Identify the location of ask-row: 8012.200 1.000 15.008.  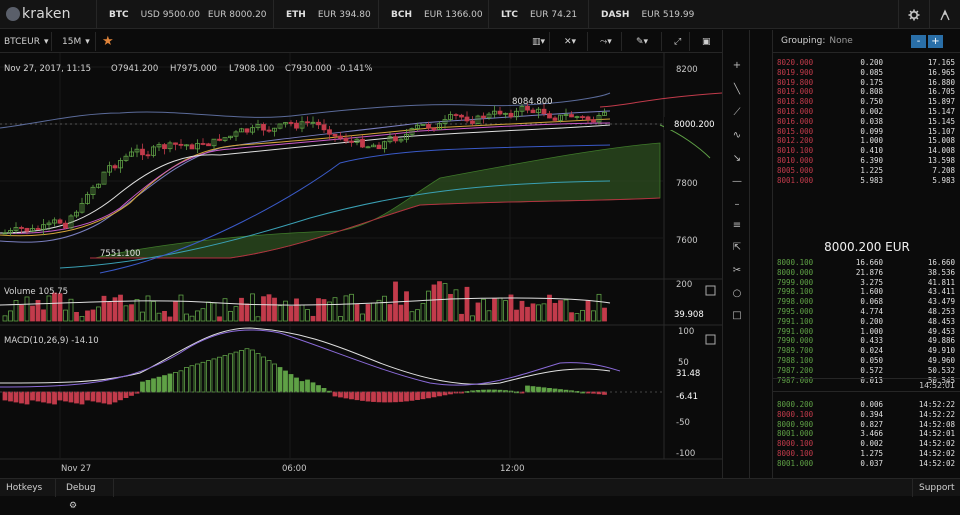
(866, 141).